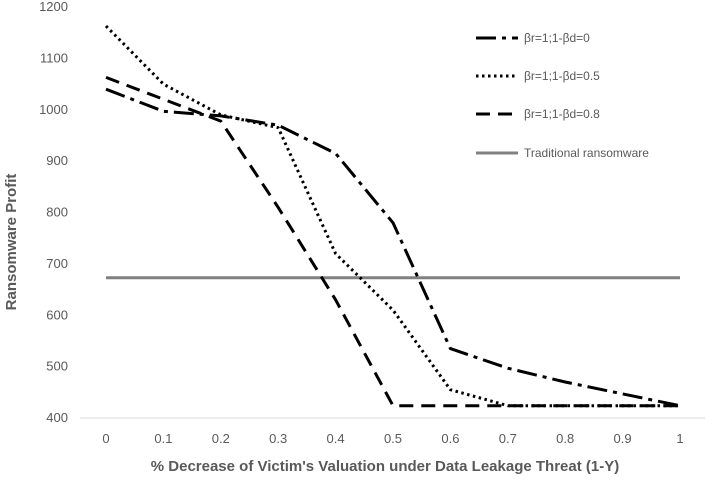  What do you see at coordinates (586, 153) in the screenshot?
I see `legend-entry: Traditional ransomware` at bounding box center [586, 153].